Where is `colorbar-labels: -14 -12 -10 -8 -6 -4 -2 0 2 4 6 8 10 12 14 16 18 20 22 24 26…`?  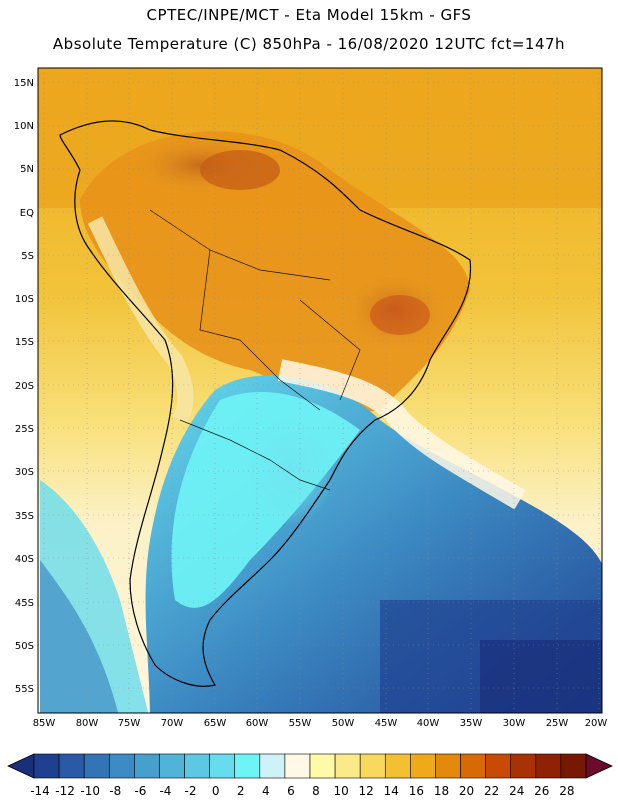
colorbar-labels: -14 -12 -10 -8 -6 -4 -2 0 2 4 6 8 10 12 14 16 18 20 22 24 26… is located at coordinates (302, 791).